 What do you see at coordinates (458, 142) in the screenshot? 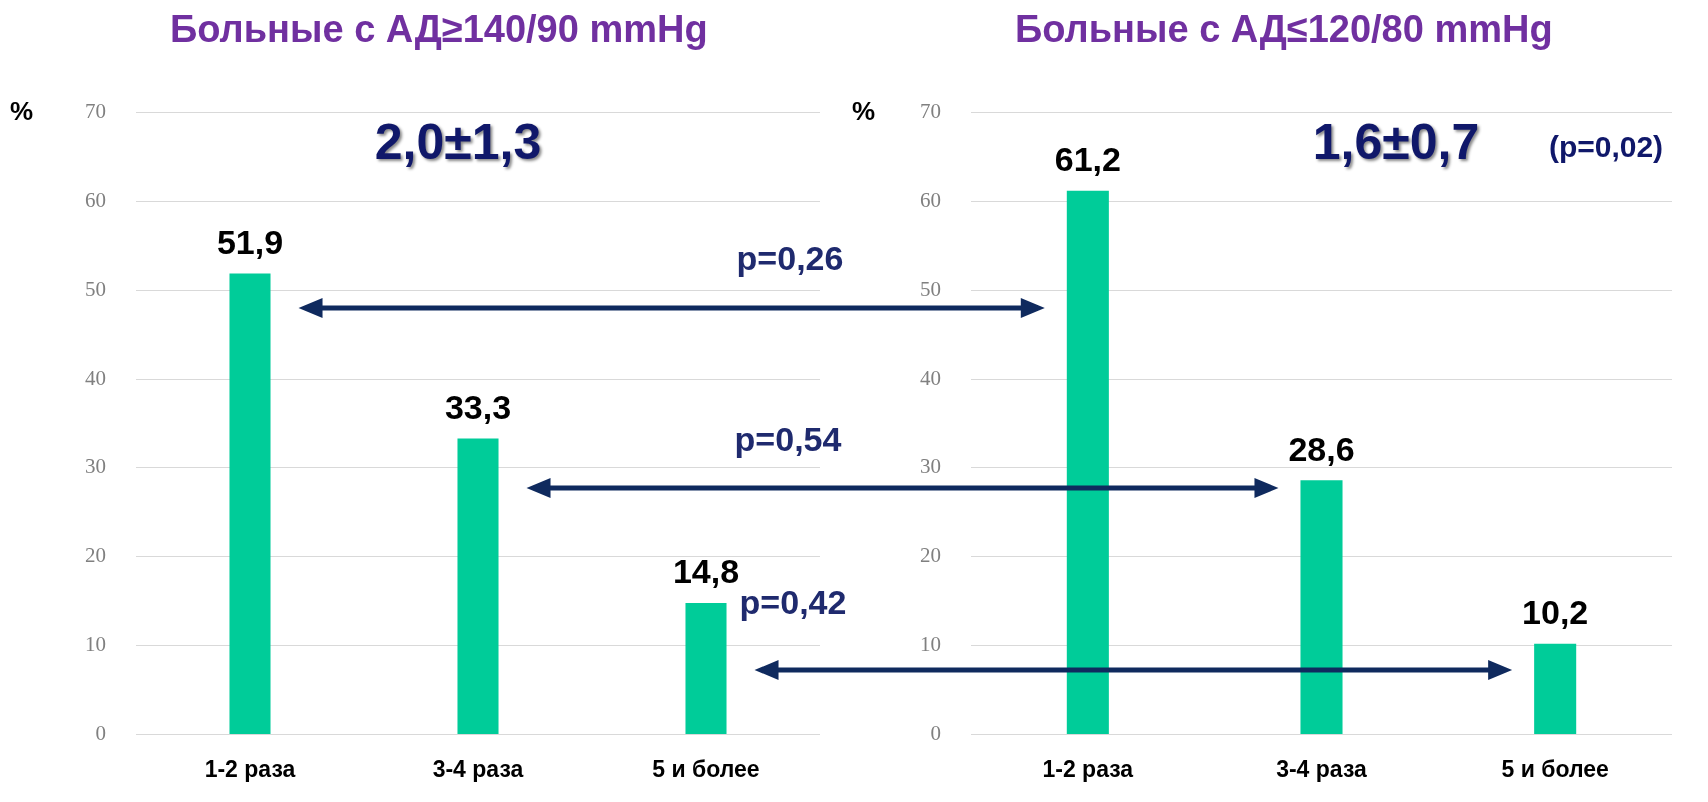
I see `annotation: 2,0±1,3` at bounding box center [458, 142].